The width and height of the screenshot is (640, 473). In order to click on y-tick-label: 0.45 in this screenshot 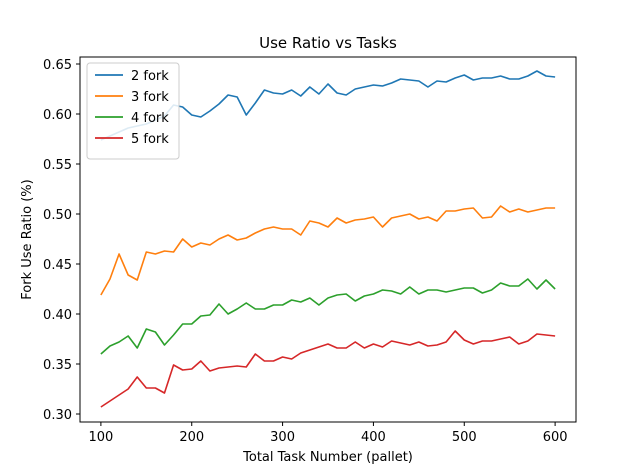, I will do `click(57, 265)`.